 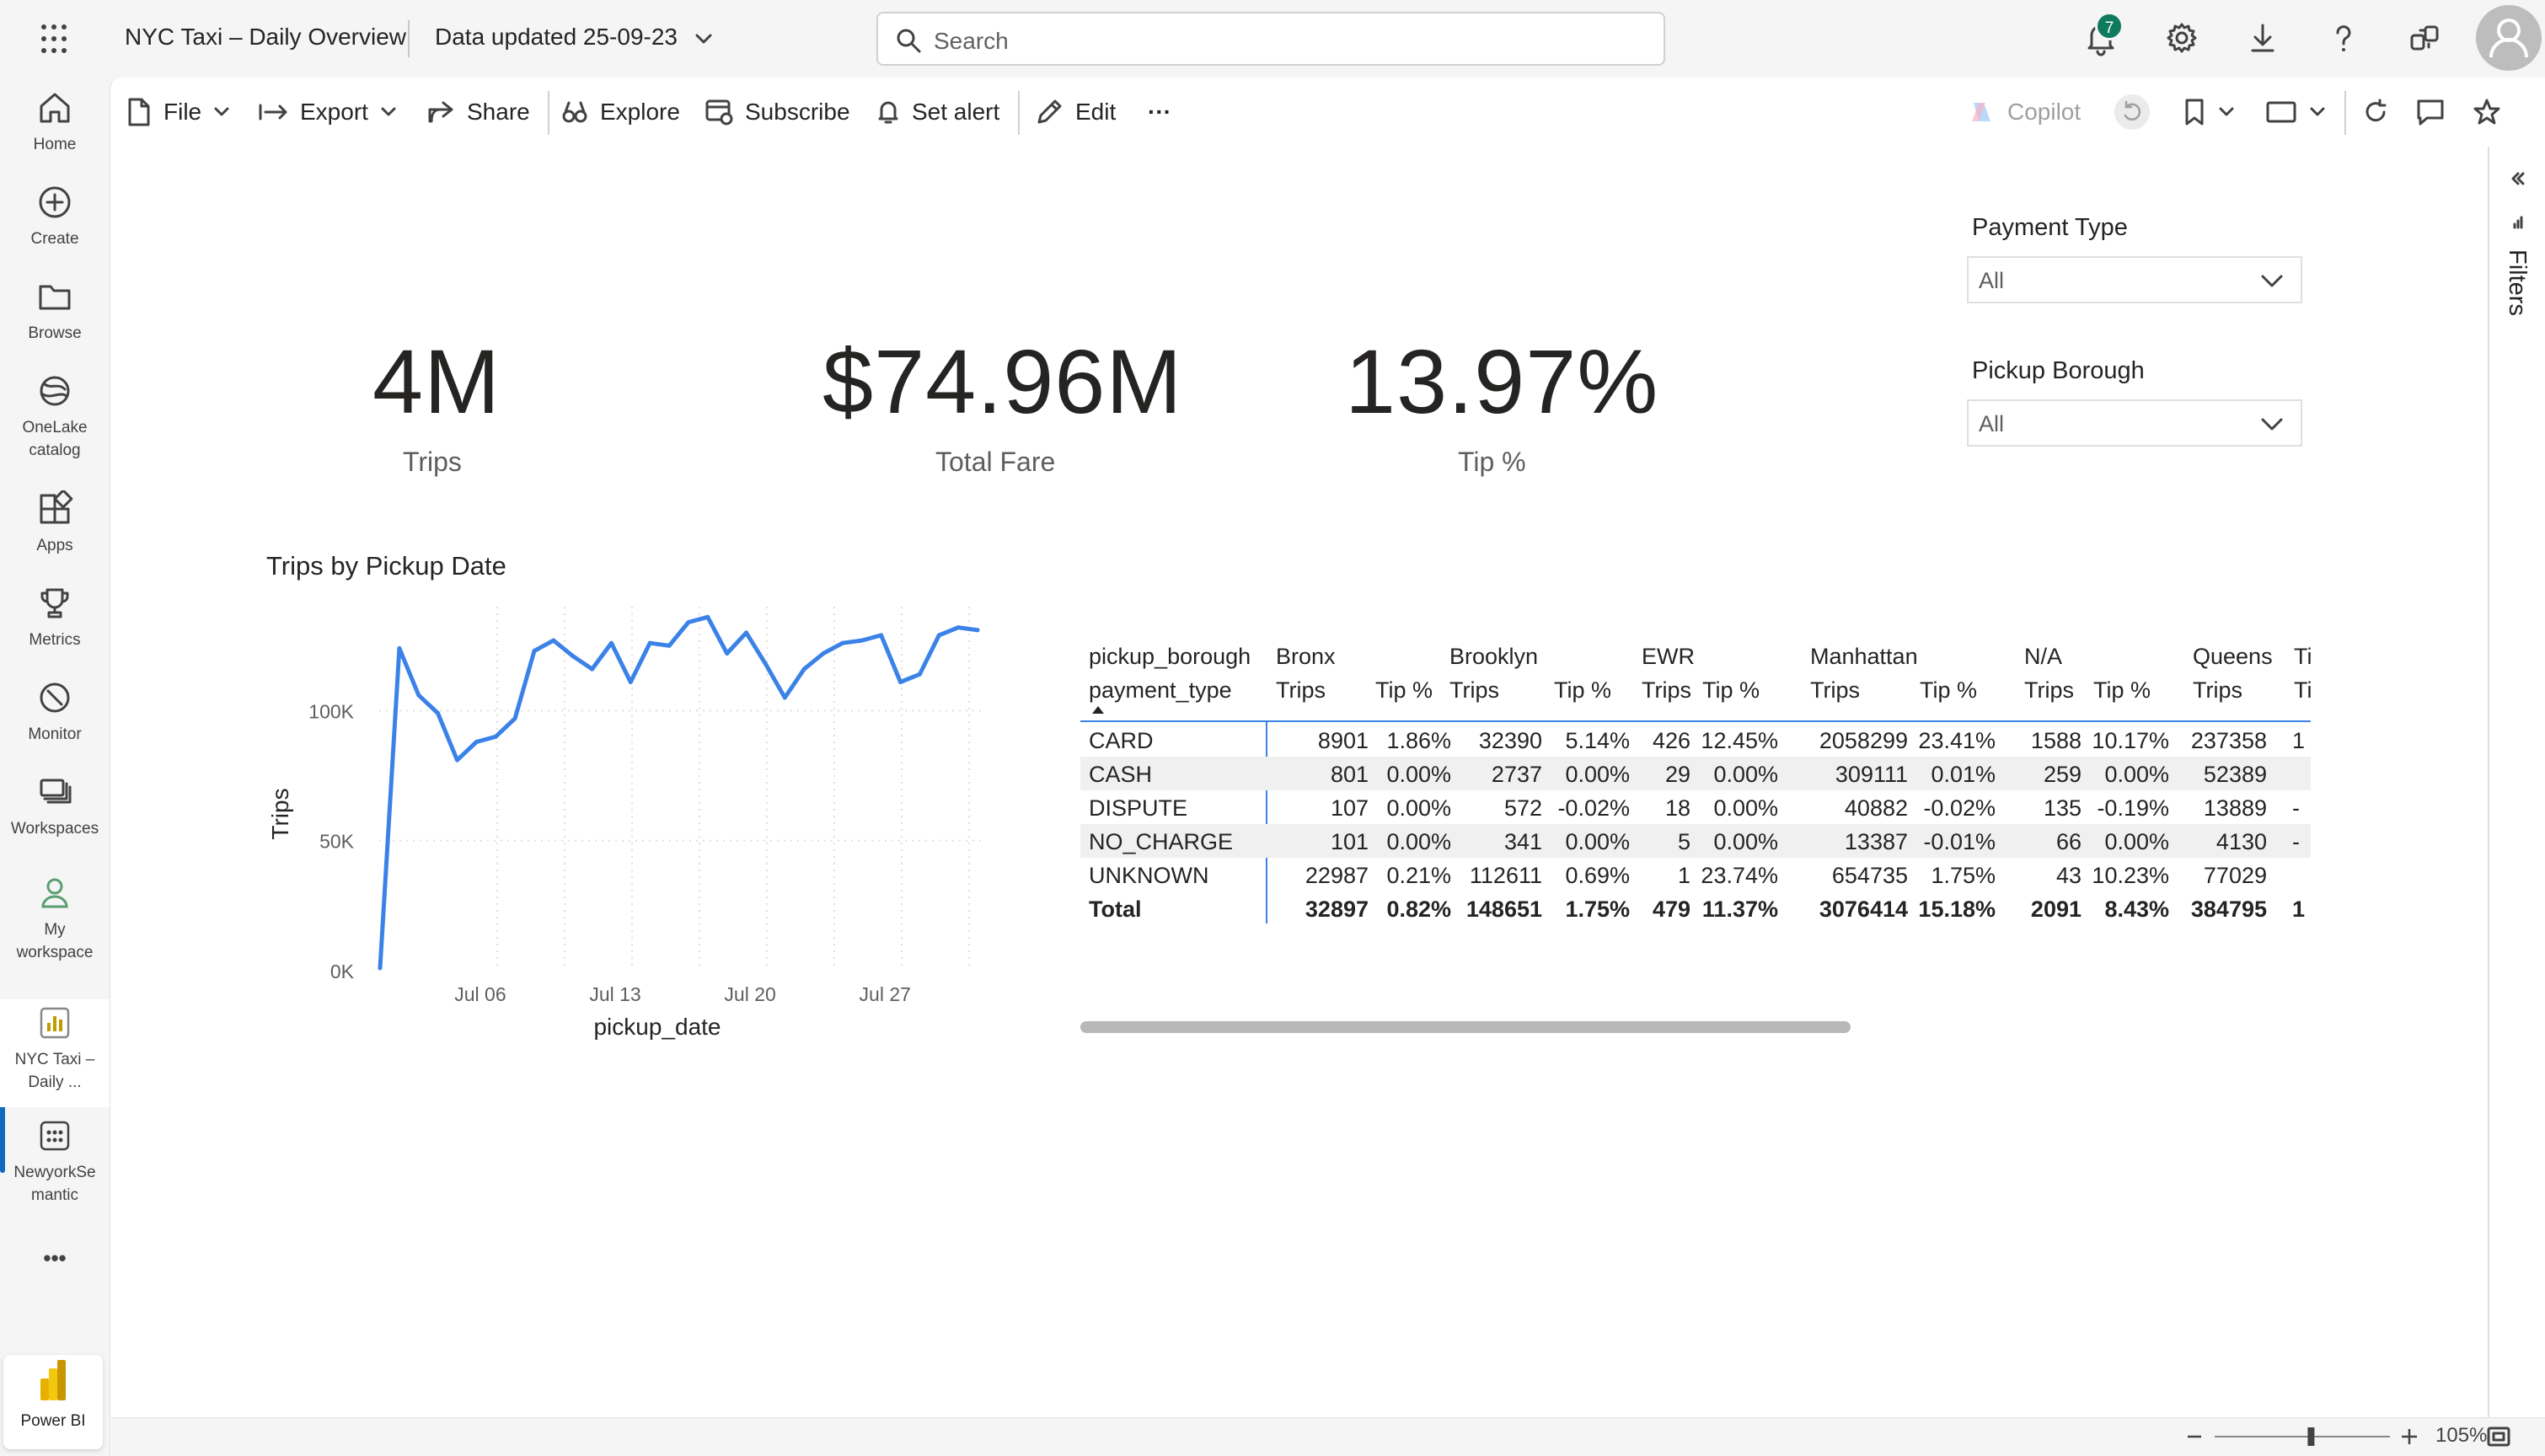 I want to click on set-alert-button: Set alert, so click(x=937, y=112).